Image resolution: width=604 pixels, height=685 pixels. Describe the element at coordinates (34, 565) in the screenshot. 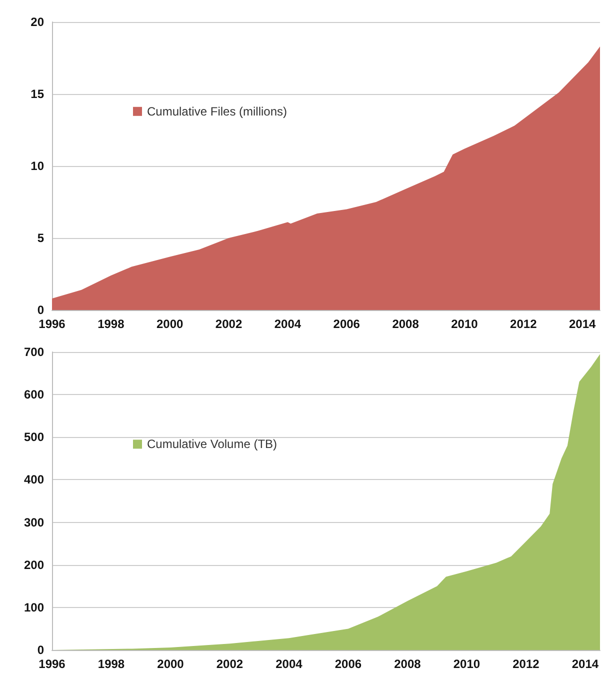

I see `y-tick-label: 200` at that location.